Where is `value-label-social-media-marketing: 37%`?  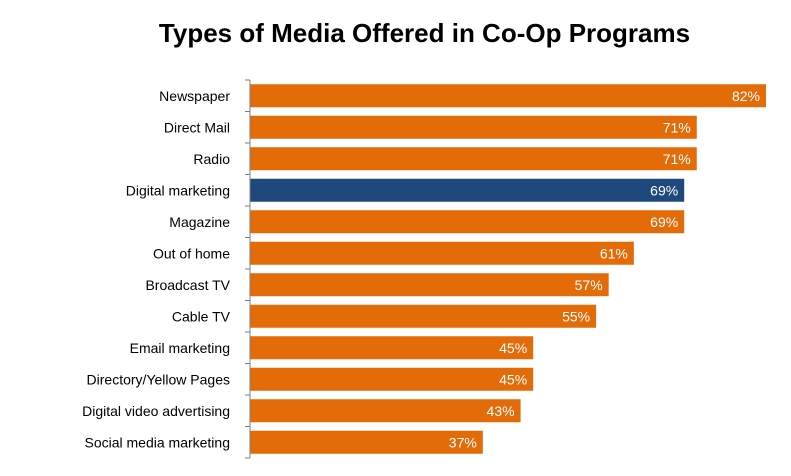 value-label-social-media-marketing: 37% is located at coordinates (463, 442).